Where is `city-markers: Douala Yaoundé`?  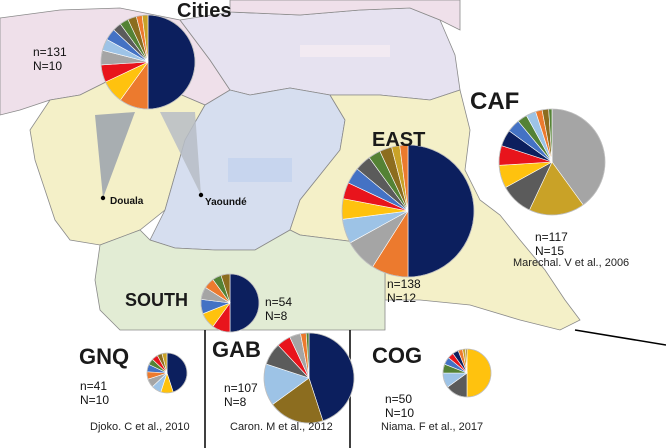 city-markers: Douala Yaoundé is located at coordinates (173, 200).